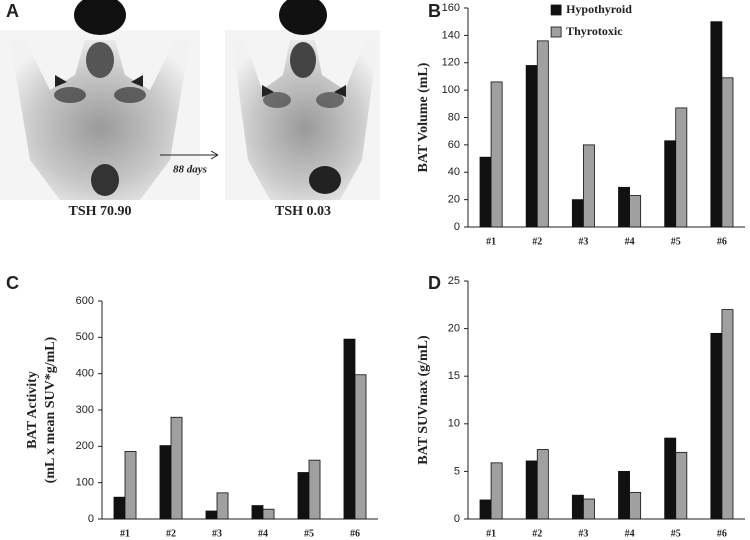 This screenshot has height=540, width=750. I want to click on y-tick-label: 25, so click(454, 281).